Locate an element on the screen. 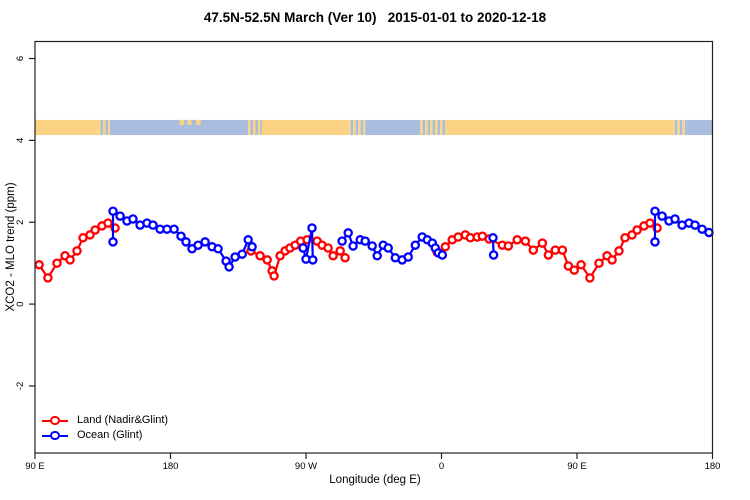  ocean-series-line is located at coordinates (308, 243).